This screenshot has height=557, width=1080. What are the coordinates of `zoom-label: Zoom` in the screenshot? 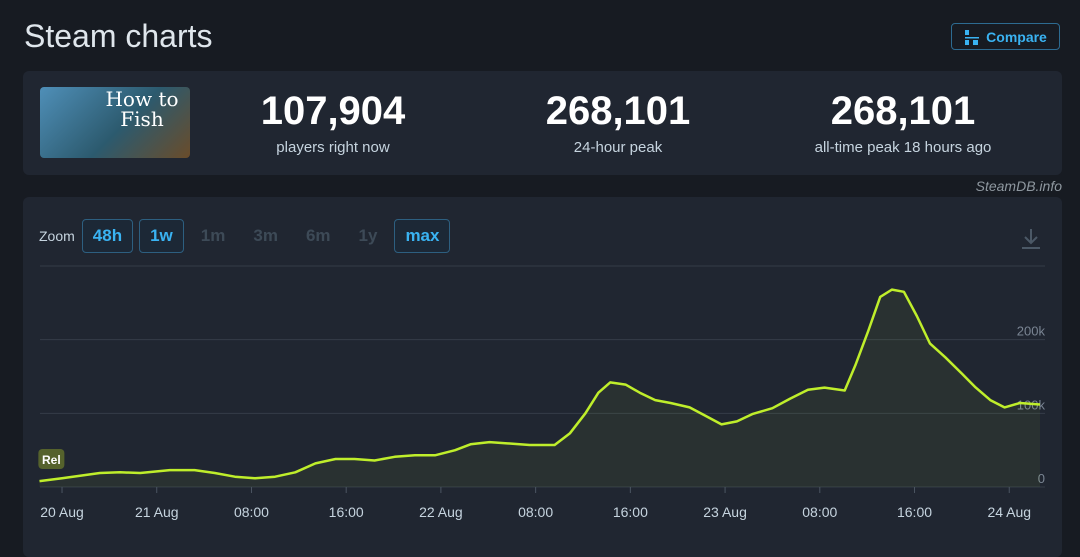 It's located at (57, 236).